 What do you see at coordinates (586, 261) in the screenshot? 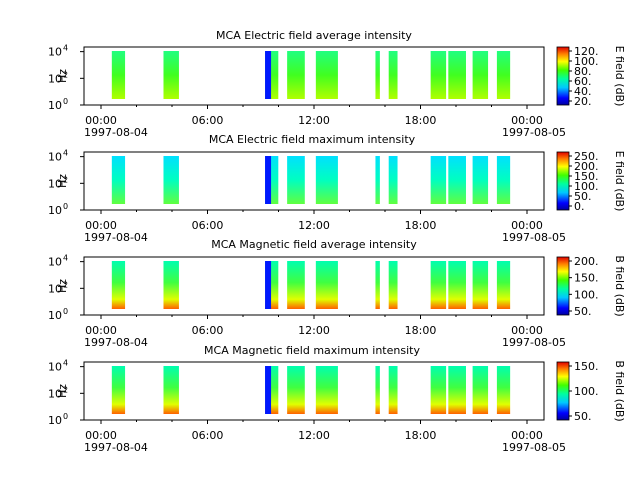
I see `colorbar-tick-label: 200.` at bounding box center [586, 261].